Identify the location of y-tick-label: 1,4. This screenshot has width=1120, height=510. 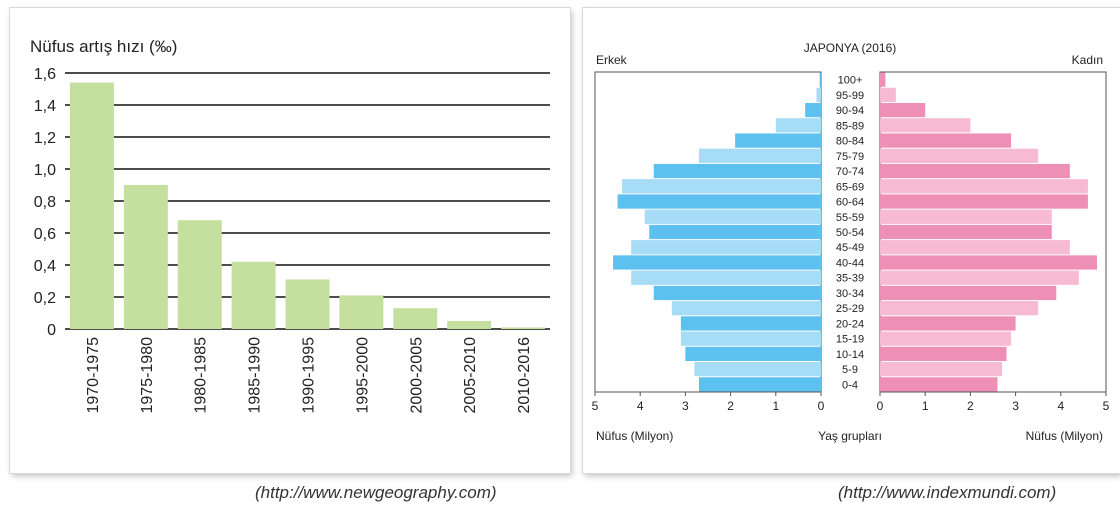
(45, 106).